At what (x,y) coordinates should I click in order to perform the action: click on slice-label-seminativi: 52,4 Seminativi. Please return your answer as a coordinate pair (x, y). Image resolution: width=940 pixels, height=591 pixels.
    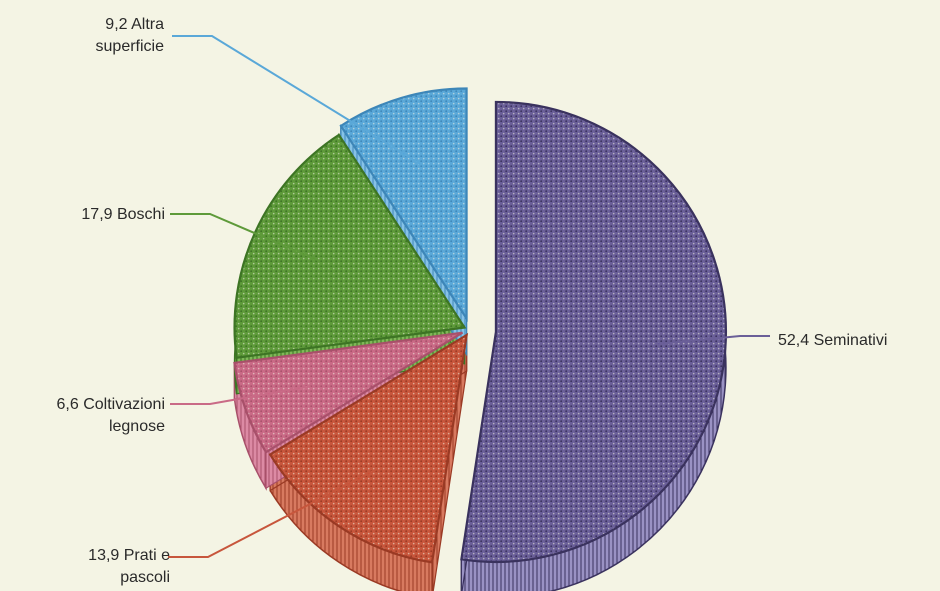
    Looking at the image, I should click on (832, 341).